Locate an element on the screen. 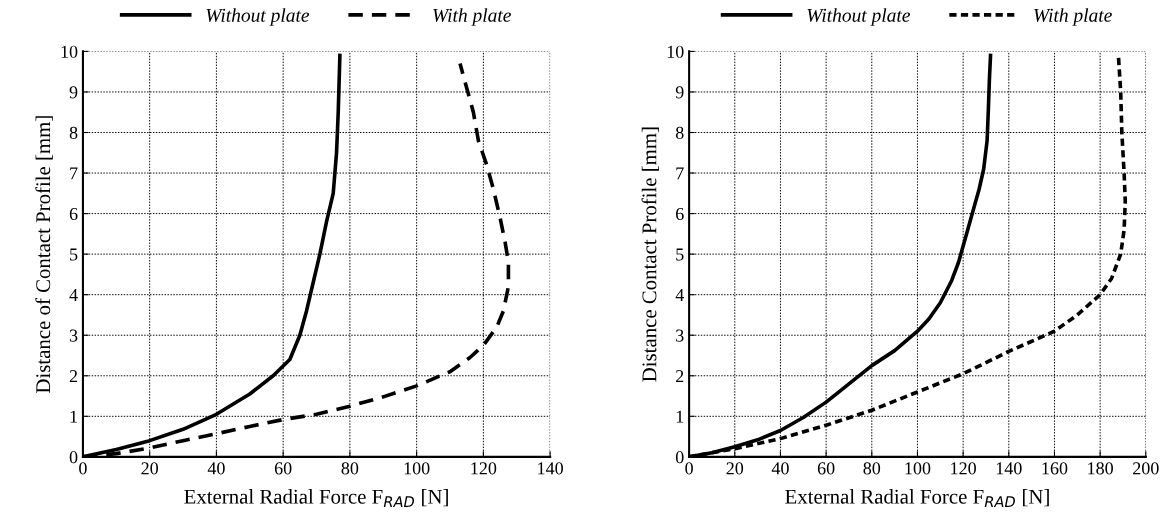 The width and height of the screenshot is (1168, 530). y-axis-title: Distance of Contact Profile [mm] is located at coordinates (44, 254).